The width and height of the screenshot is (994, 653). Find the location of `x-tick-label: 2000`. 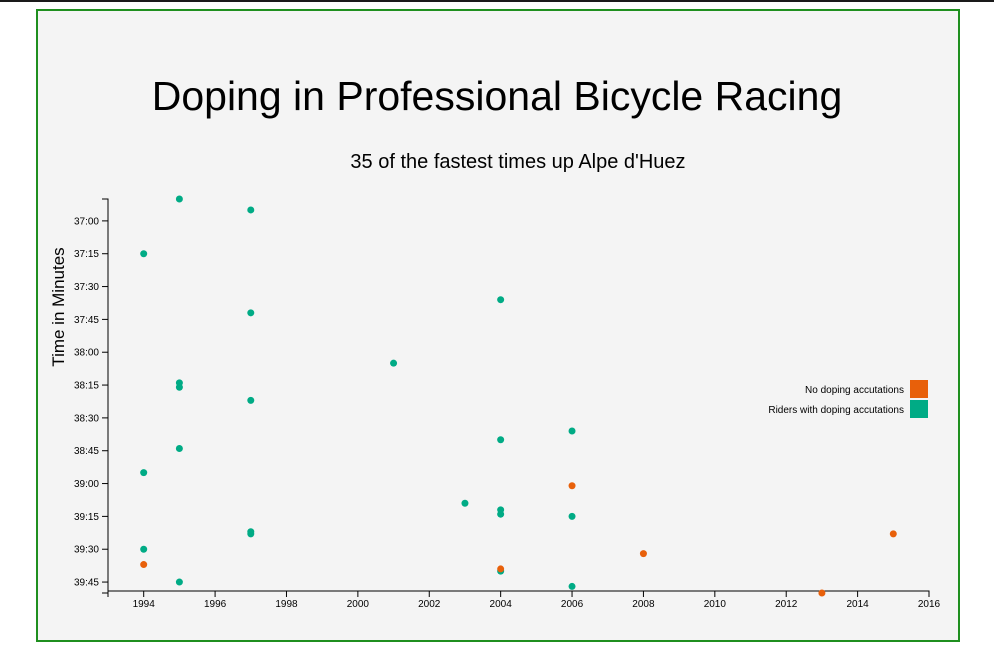

x-tick-label: 2000 is located at coordinates (358, 604).